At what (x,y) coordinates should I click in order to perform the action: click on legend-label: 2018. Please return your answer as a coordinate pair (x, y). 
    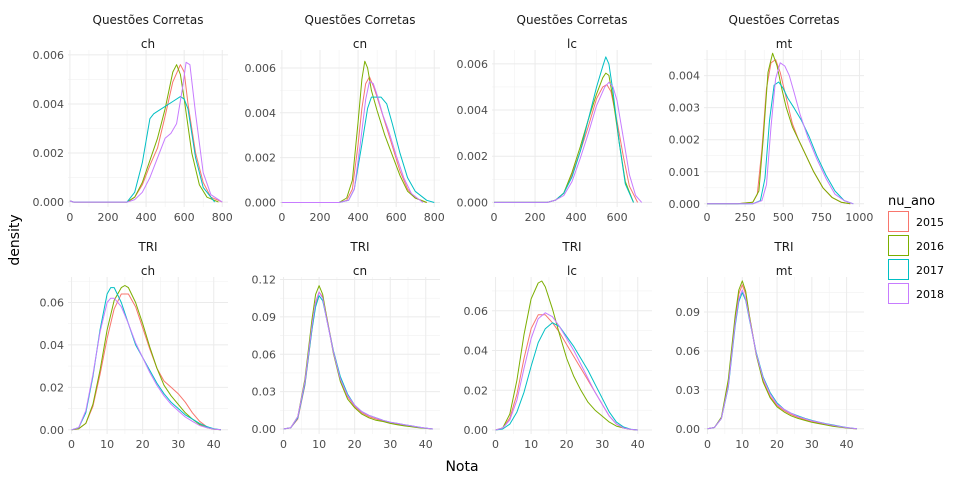
    Looking at the image, I should click on (930, 294).